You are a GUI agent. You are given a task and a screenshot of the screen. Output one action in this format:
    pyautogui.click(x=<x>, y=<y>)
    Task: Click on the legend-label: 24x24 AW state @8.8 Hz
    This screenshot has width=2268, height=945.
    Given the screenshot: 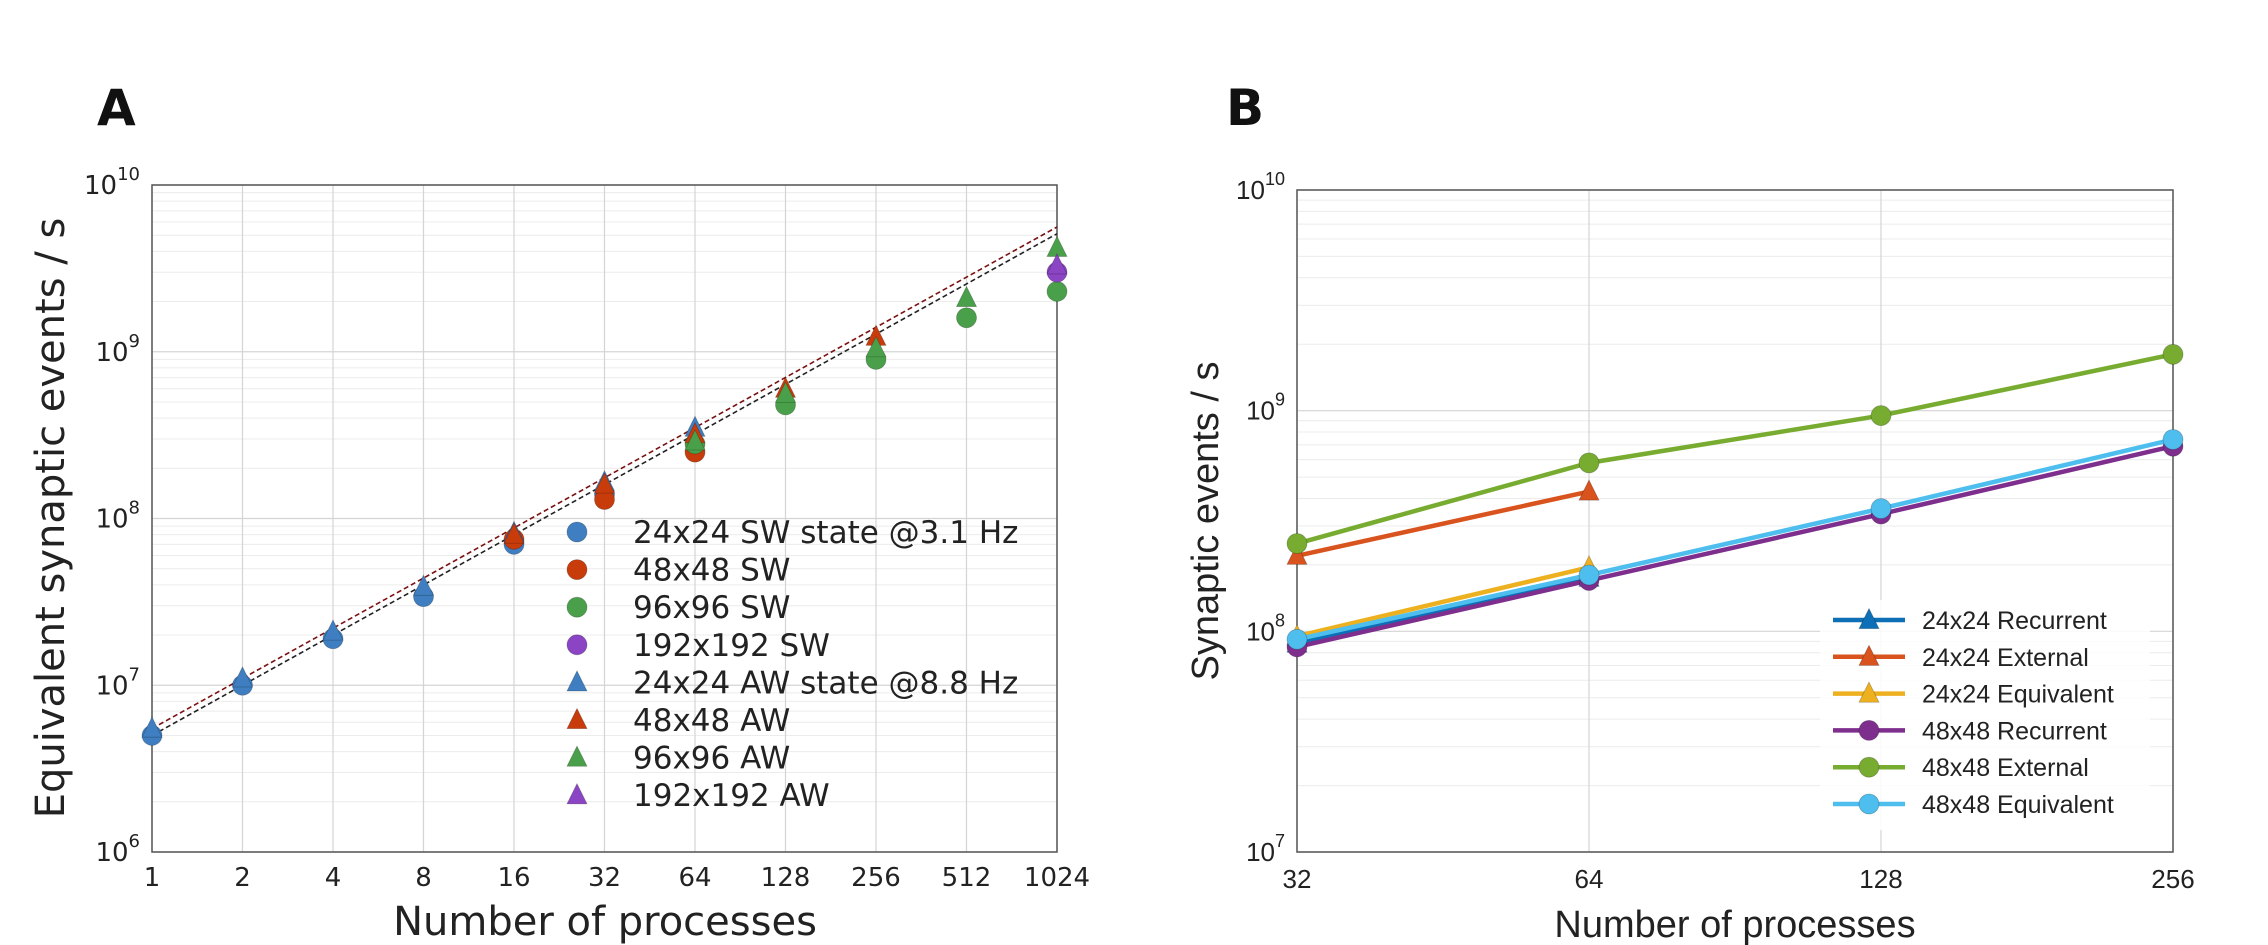 What is the action you would take?
    pyautogui.click(x=825, y=683)
    